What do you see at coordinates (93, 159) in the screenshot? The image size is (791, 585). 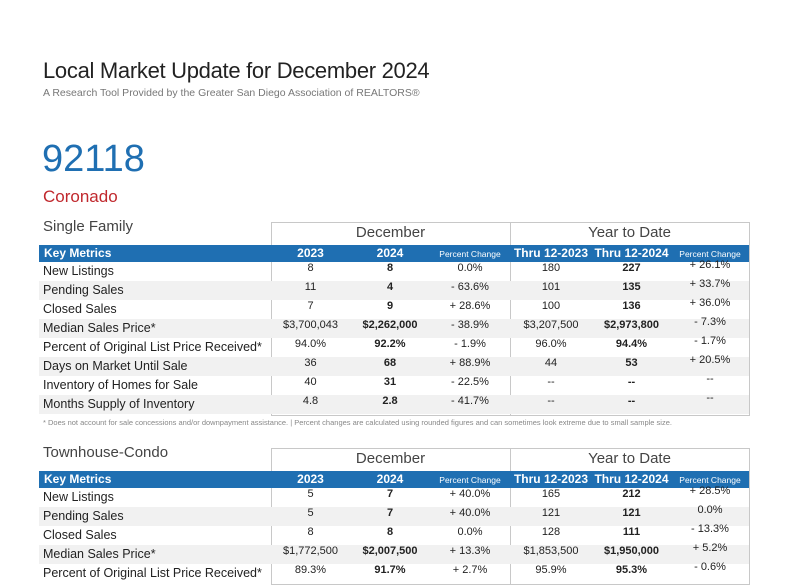 I see `zip-code: 92118` at bounding box center [93, 159].